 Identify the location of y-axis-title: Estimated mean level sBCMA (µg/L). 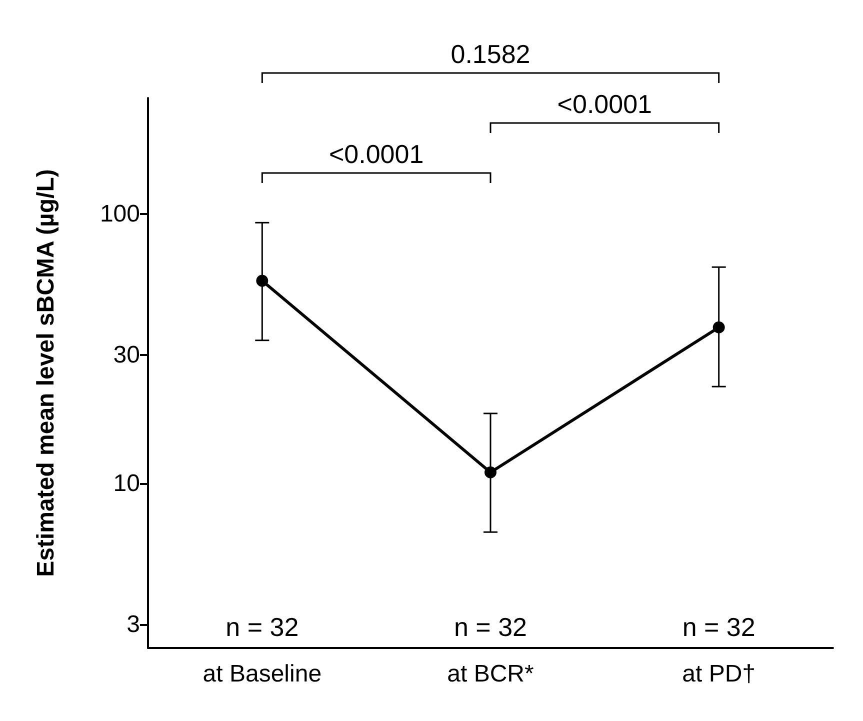
(46, 373).